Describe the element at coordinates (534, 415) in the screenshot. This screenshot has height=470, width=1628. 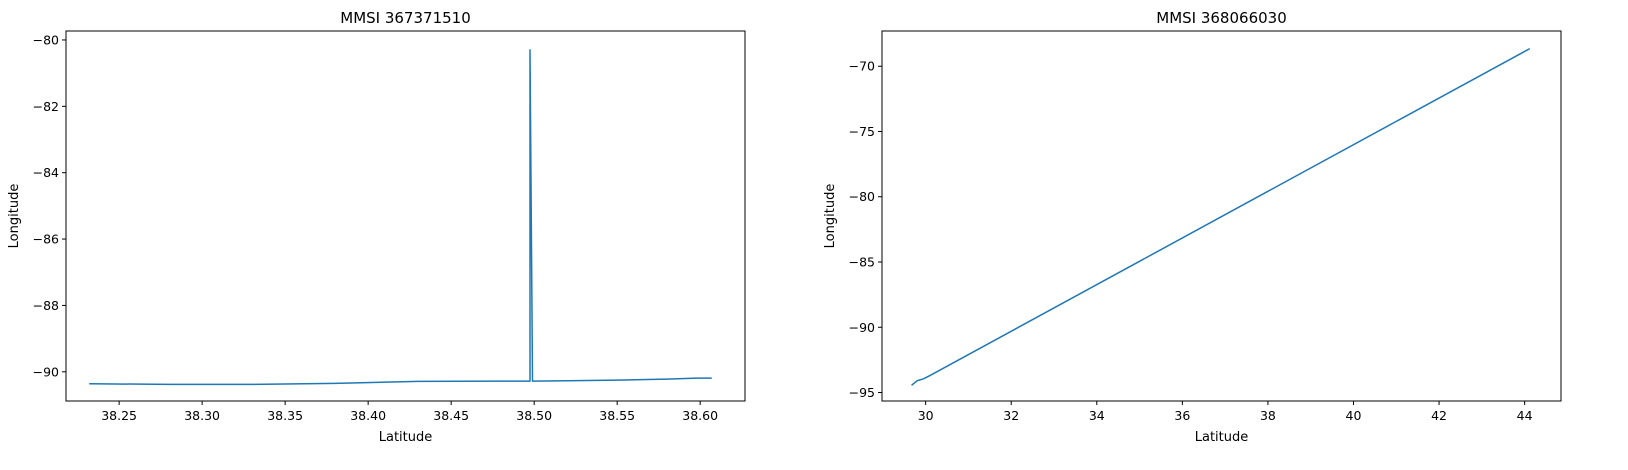
I see `x-tick-label: 38.50` at that location.